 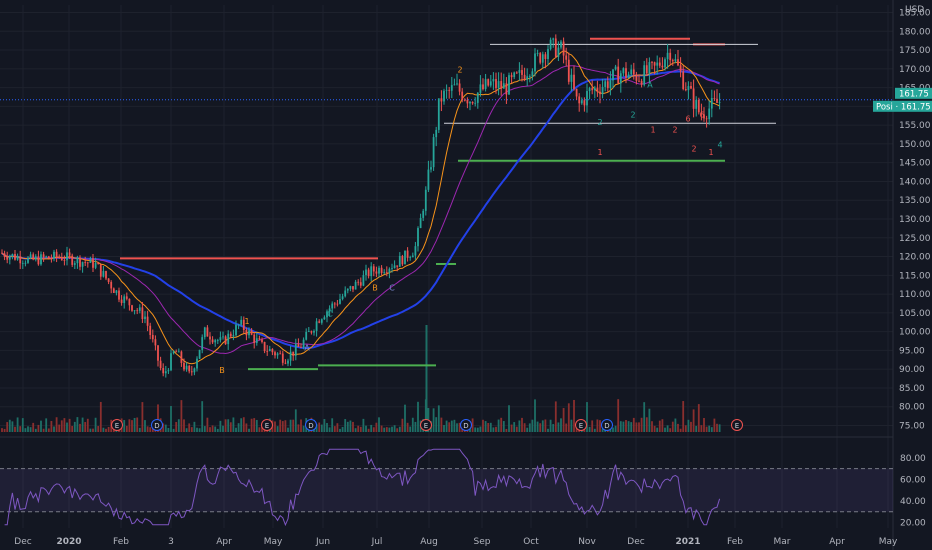 What do you see at coordinates (531, 542) in the screenshot?
I see `time-tick-label: Oct` at bounding box center [531, 542].